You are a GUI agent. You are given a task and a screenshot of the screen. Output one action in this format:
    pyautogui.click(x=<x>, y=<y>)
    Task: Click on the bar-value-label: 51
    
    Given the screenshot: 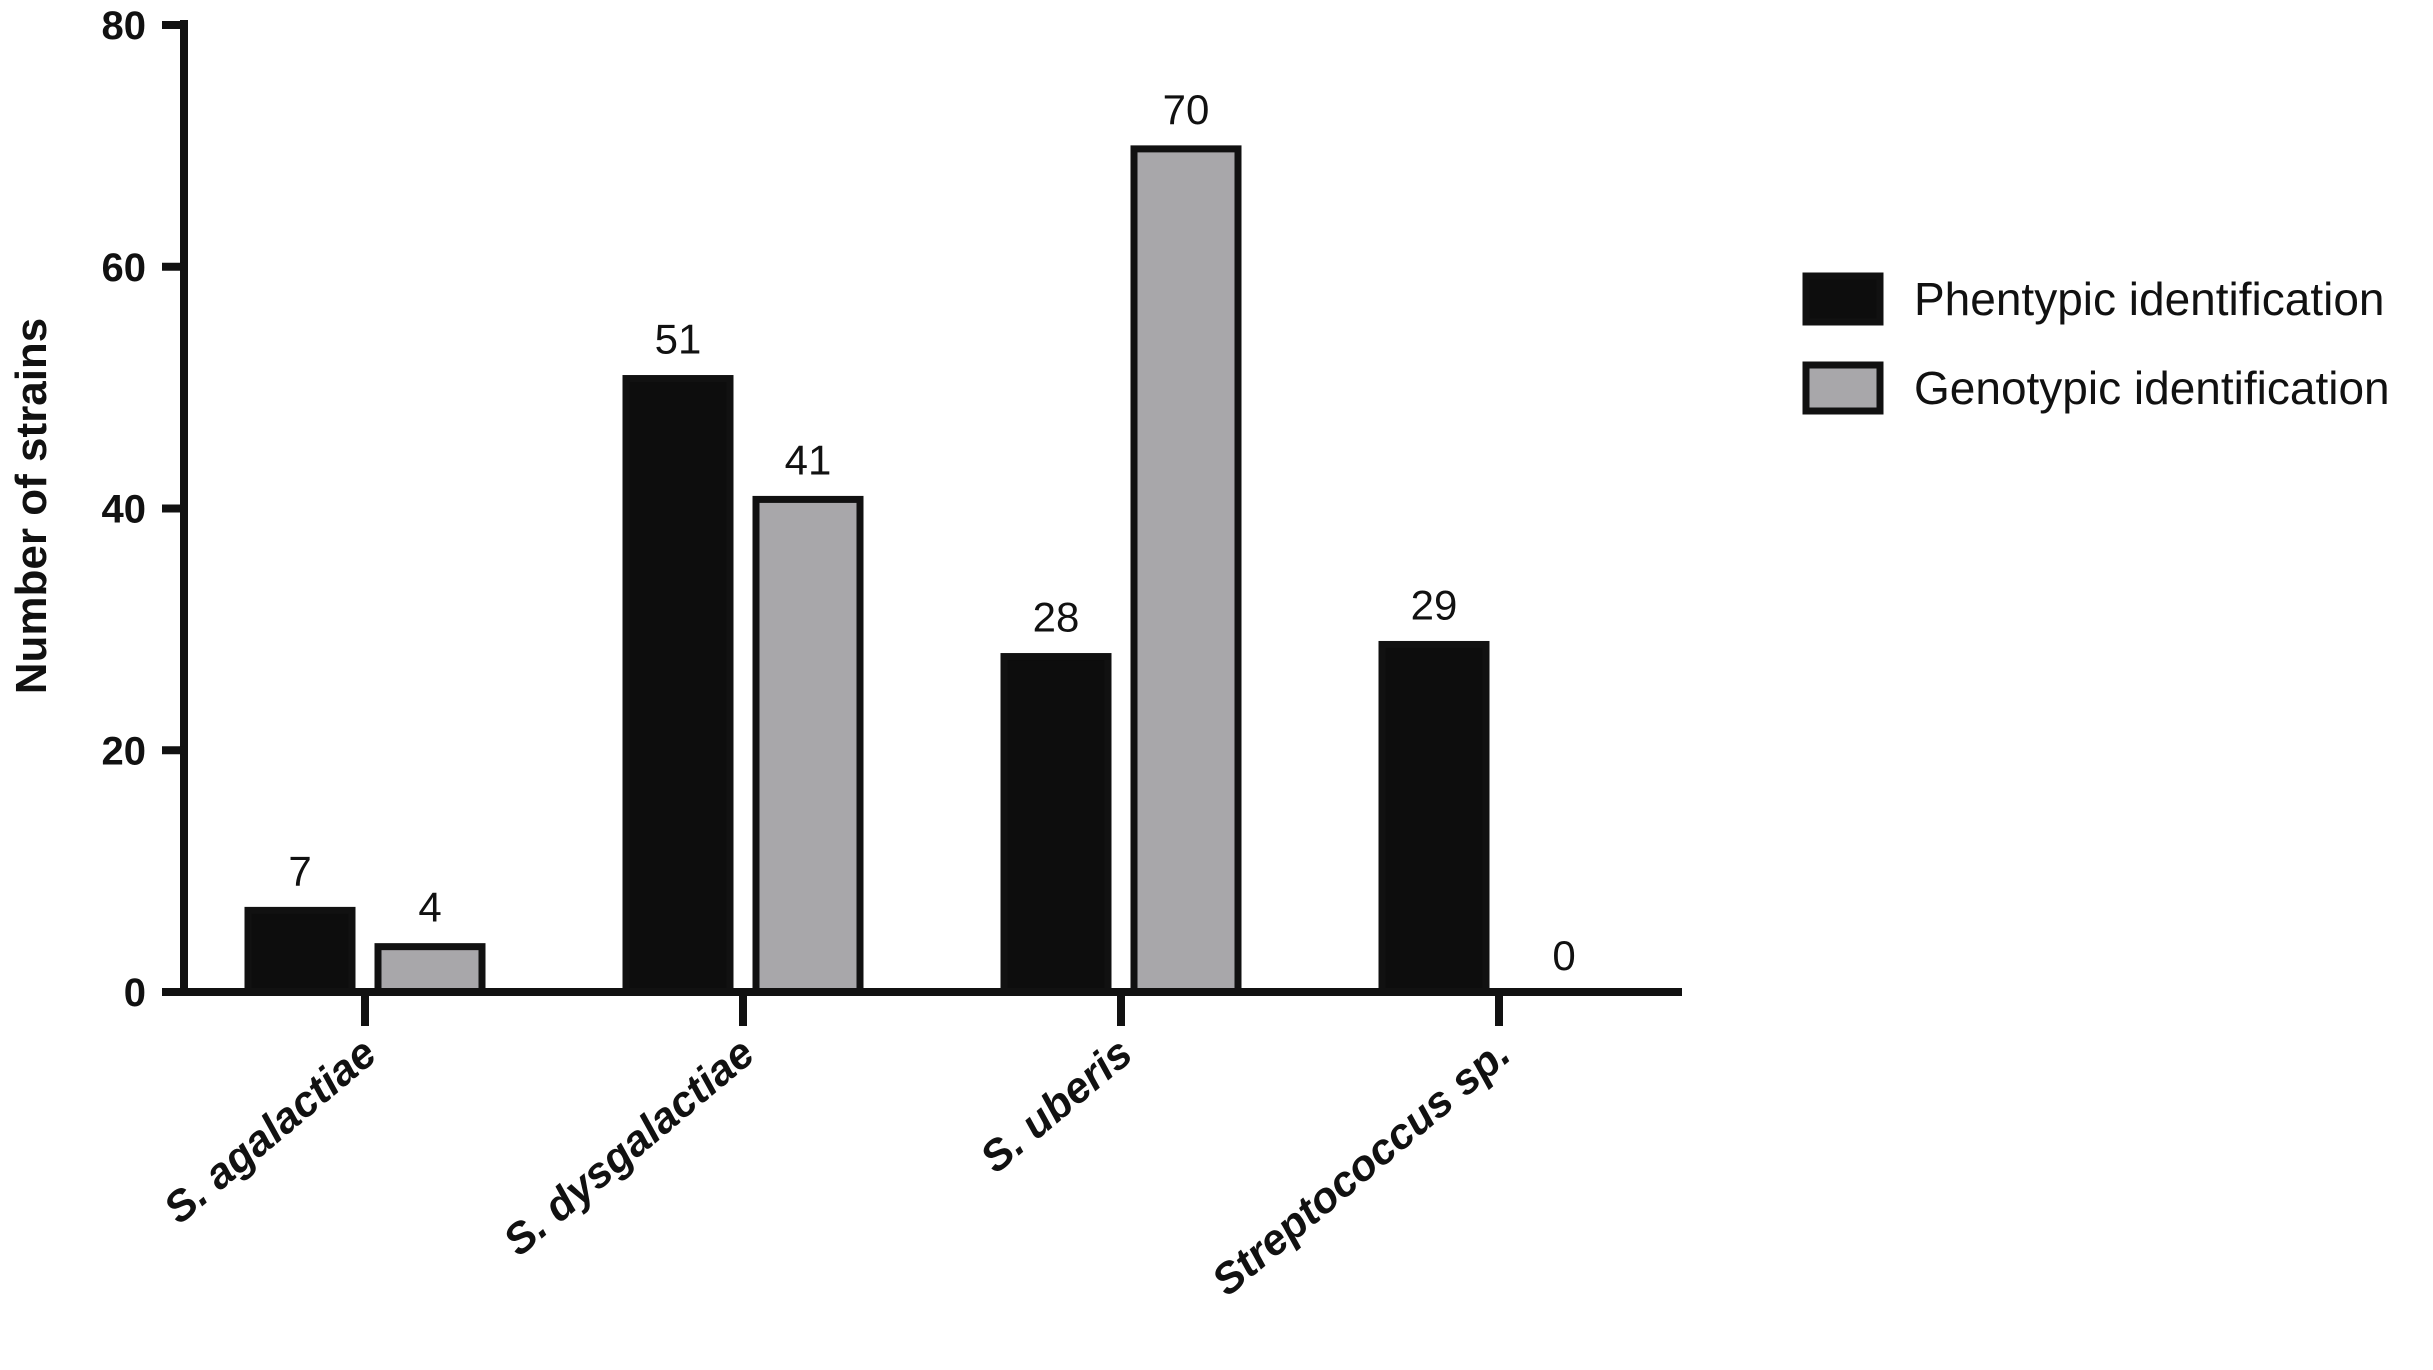 What is the action you would take?
    pyautogui.click(x=678, y=339)
    